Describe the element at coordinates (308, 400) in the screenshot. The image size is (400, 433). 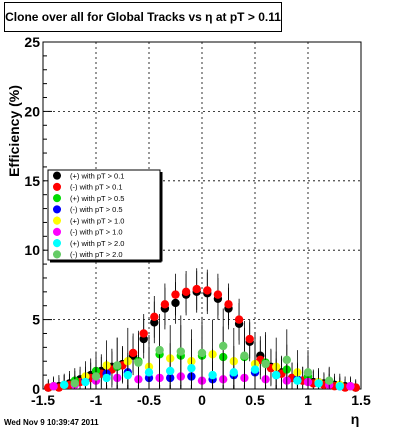
I see `x-tick-label: 1` at that location.